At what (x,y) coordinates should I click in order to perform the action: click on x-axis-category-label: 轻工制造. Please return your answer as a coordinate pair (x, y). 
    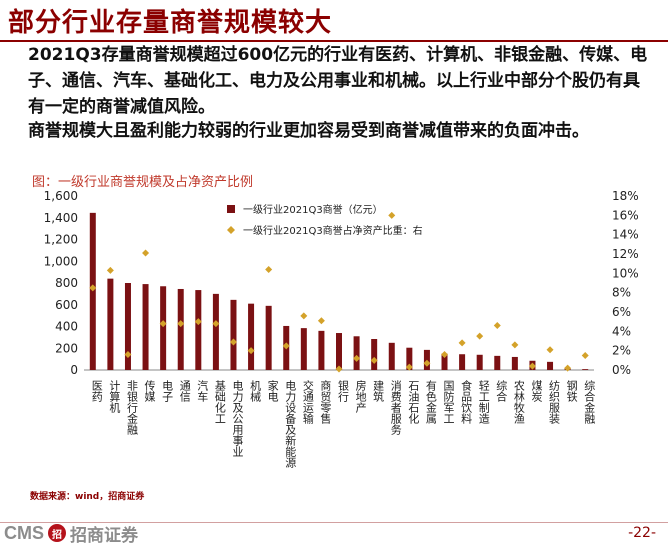
    Looking at the image, I should click on (483, 401).